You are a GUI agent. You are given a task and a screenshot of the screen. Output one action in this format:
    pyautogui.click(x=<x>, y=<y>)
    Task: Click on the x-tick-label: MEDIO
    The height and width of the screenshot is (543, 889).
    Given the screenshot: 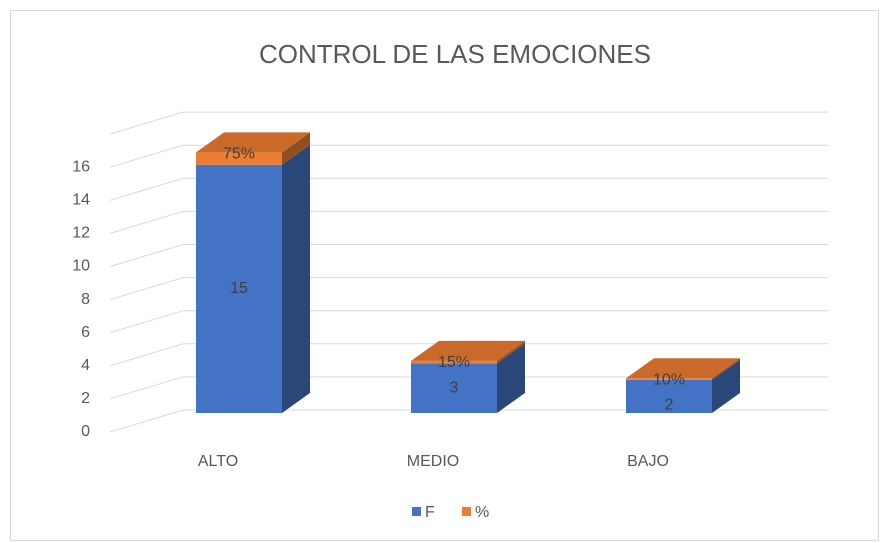 What is the action you would take?
    pyautogui.click(x=433, y=461)
    